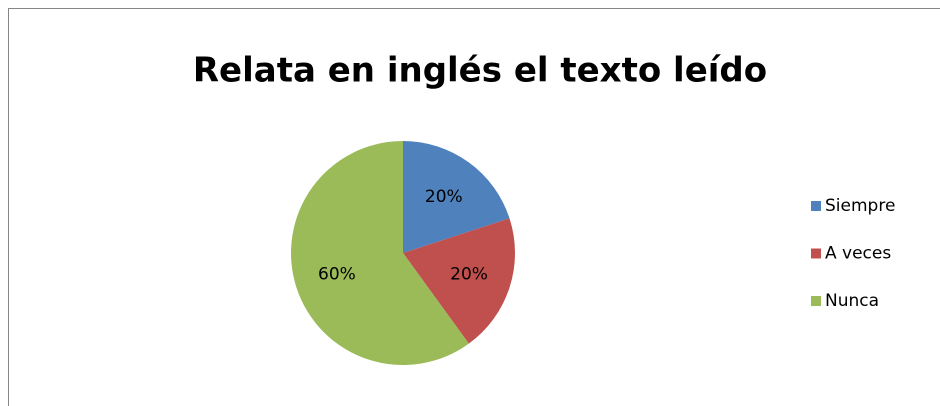  I want to click on data-label: 60%, so click(337, 274).